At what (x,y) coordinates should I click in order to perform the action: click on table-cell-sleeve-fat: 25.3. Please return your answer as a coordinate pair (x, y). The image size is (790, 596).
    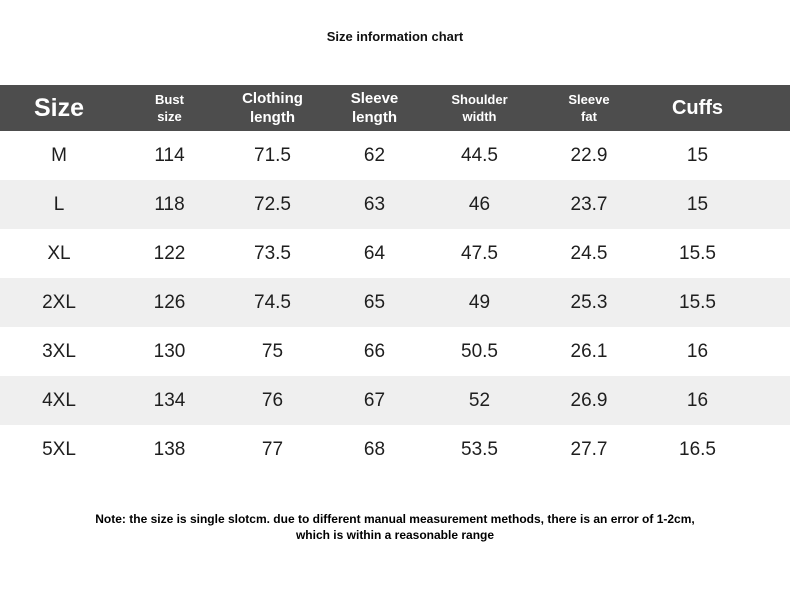
    Looking at the image, I should click on (589, 302).